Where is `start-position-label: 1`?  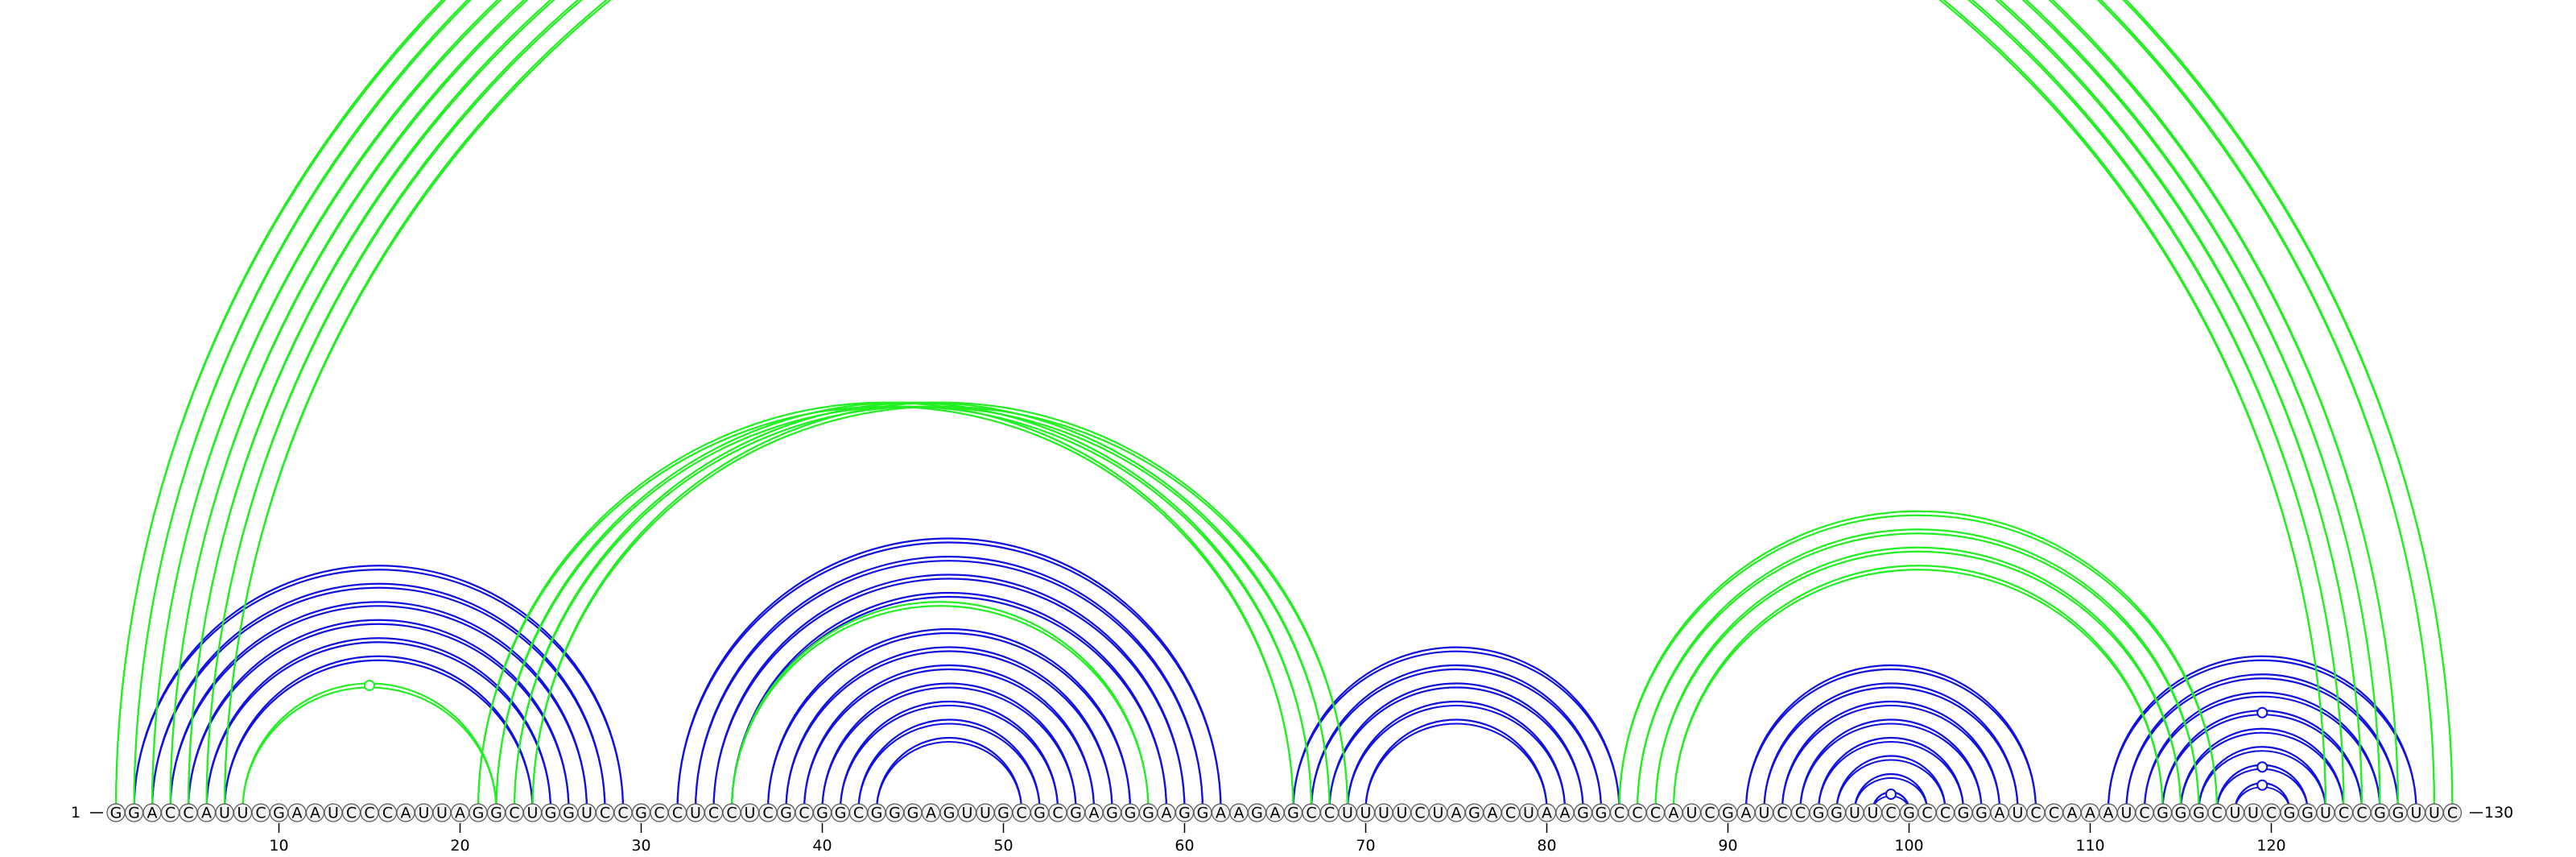 start-position-label: 1 is located at coordinates (75, 813).